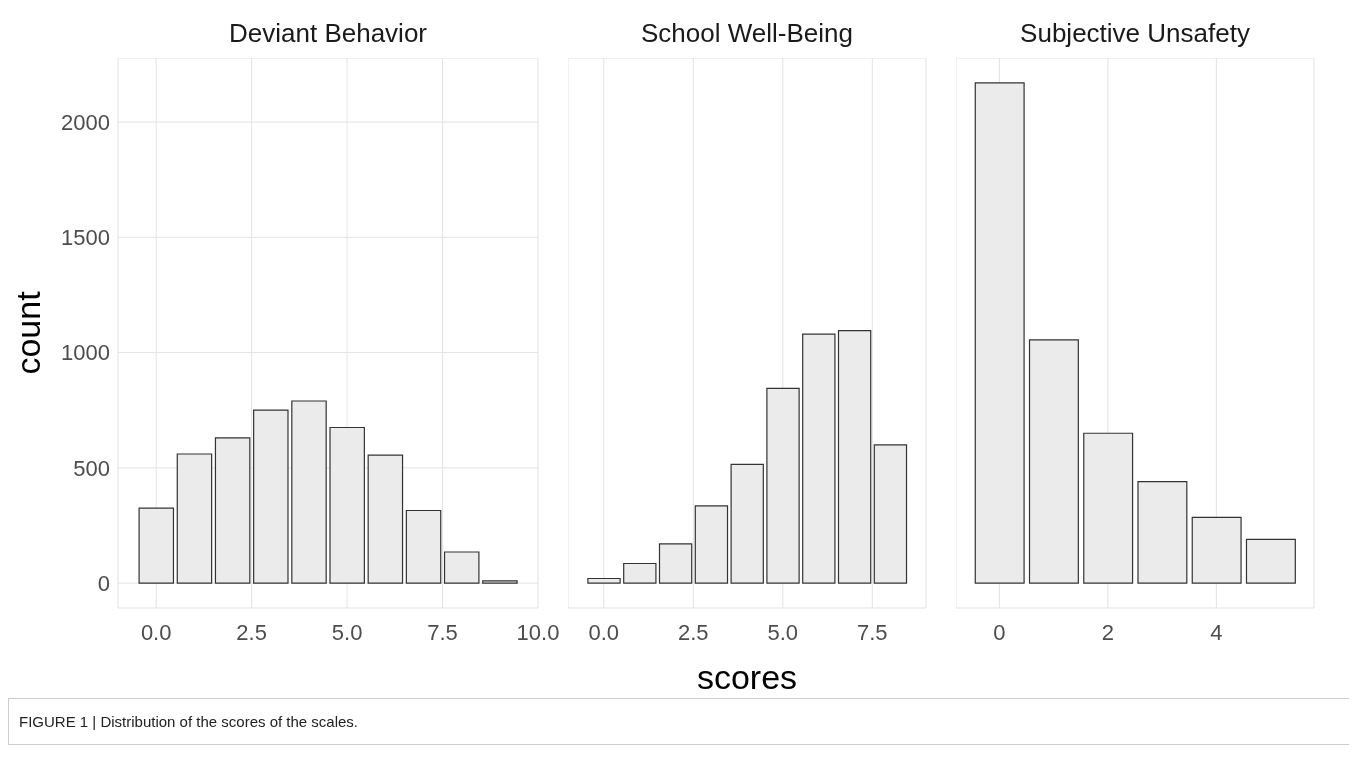 The image size is (1357, 777). Describe the element at coordinates (1216, 632) in the screenshot. I see `x-tick-label: 4` at that location.